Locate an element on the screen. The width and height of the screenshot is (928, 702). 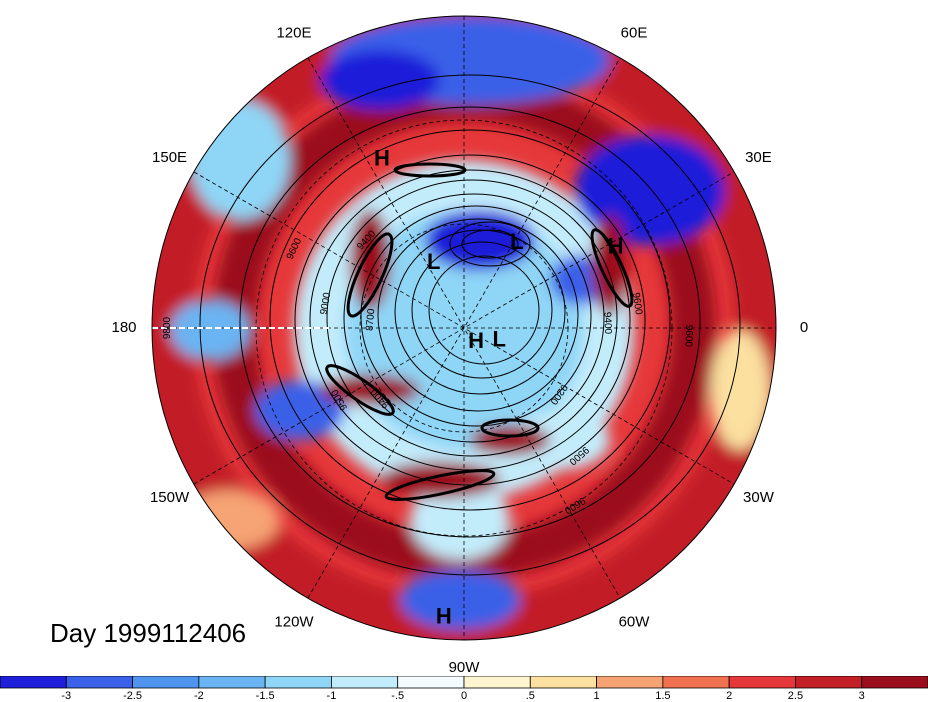
longitude-label-30e: 30E is located at coordinates (758, 157).